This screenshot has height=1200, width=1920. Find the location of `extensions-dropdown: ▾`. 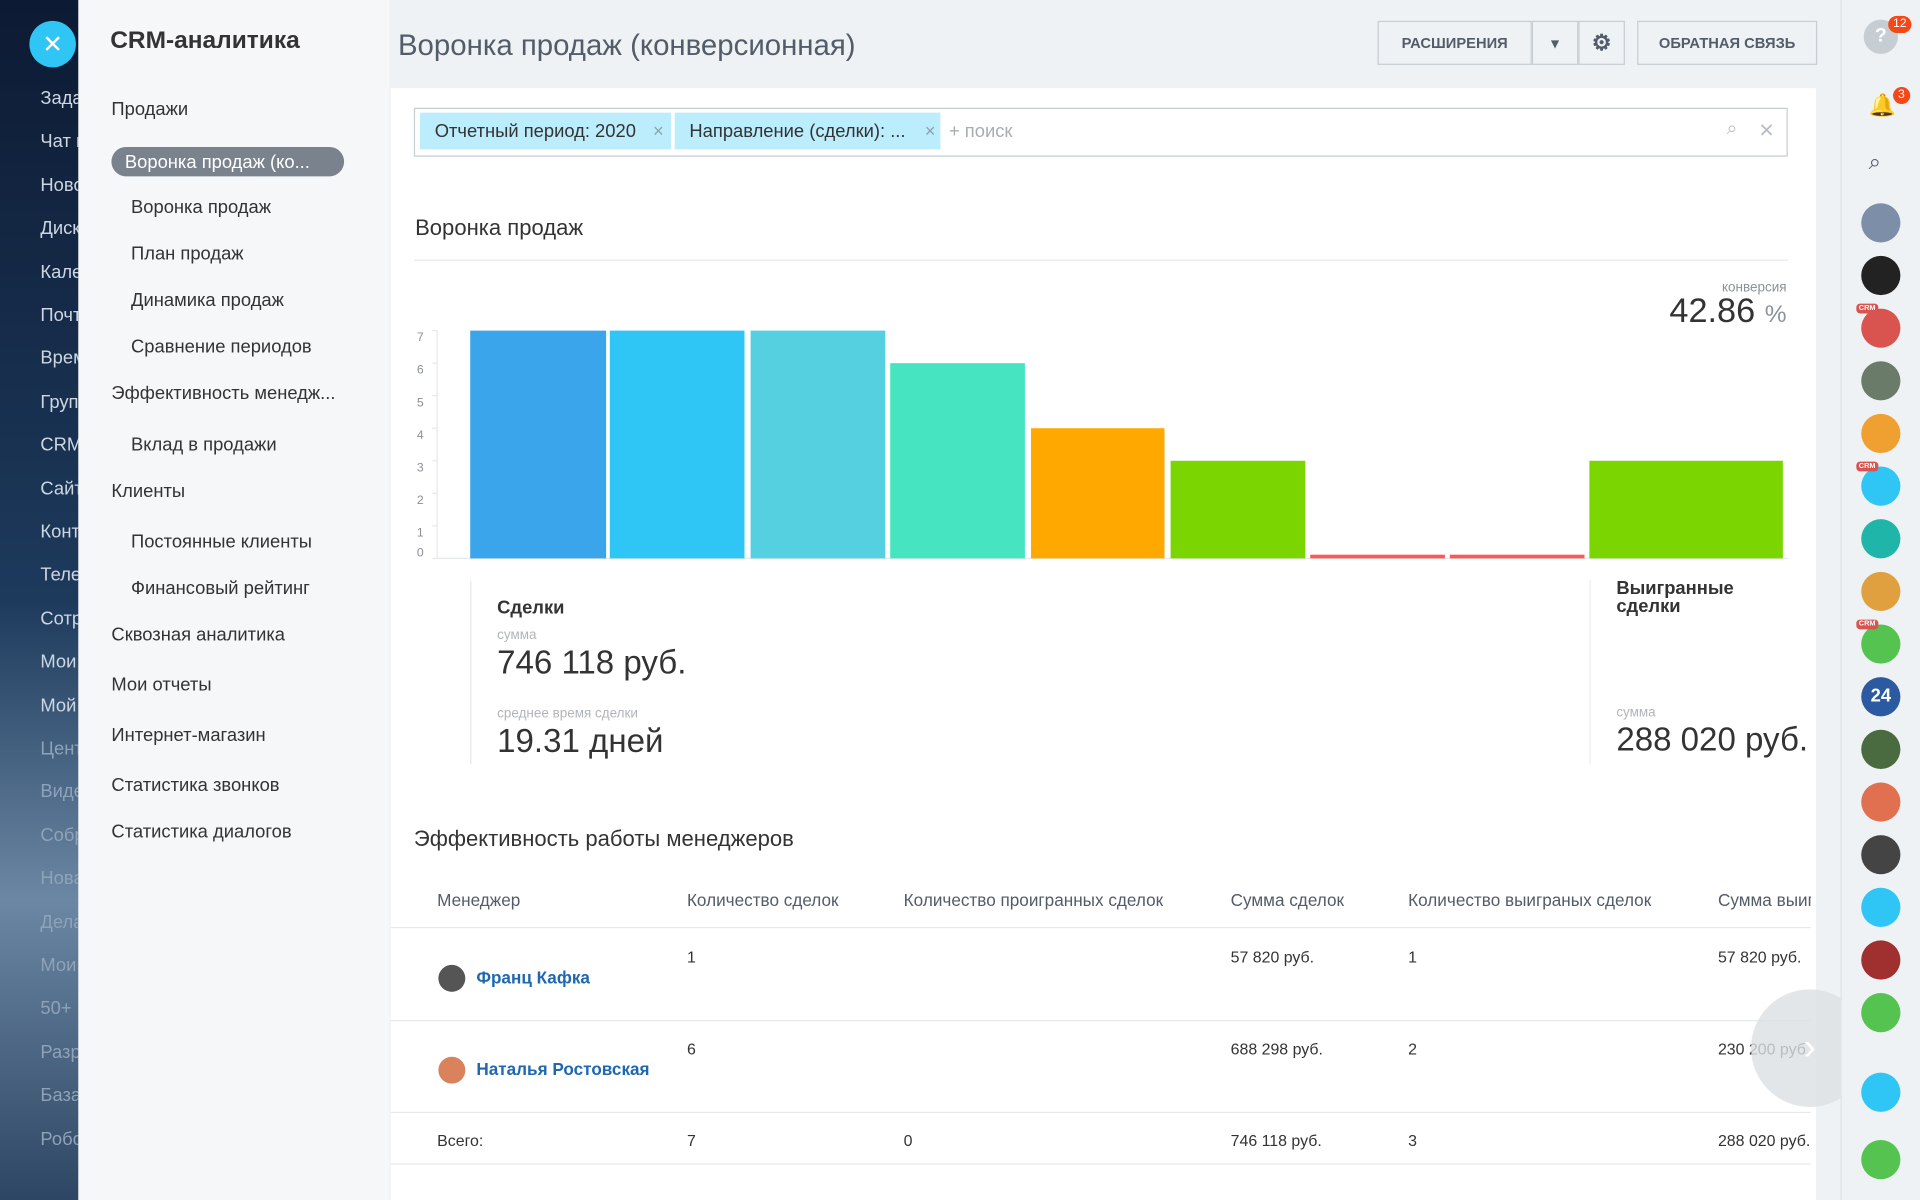

extensions-dropdown: ▾ is located at coordinates (1555, 42).